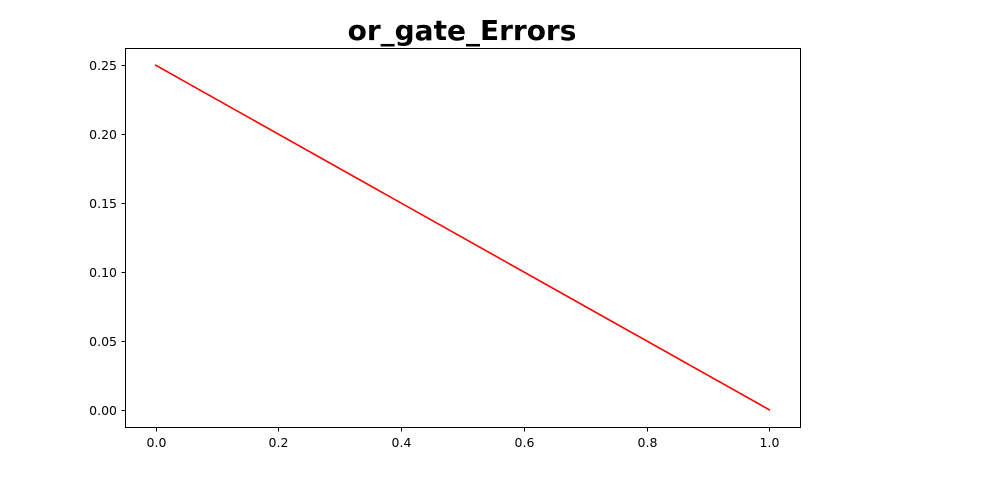 The width and height of the screenshot is (1000, 480). What do you see at coordinates (770, 442) in the screenshot?
I see `x-tick-label: 1.0` at bounding box center [770, 442].